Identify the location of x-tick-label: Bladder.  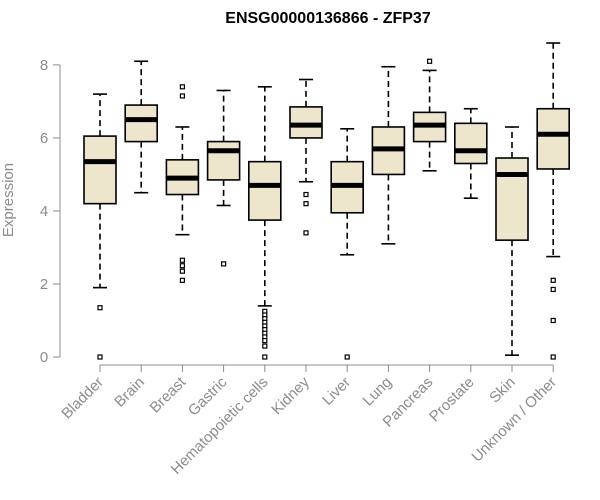
(82, 398).